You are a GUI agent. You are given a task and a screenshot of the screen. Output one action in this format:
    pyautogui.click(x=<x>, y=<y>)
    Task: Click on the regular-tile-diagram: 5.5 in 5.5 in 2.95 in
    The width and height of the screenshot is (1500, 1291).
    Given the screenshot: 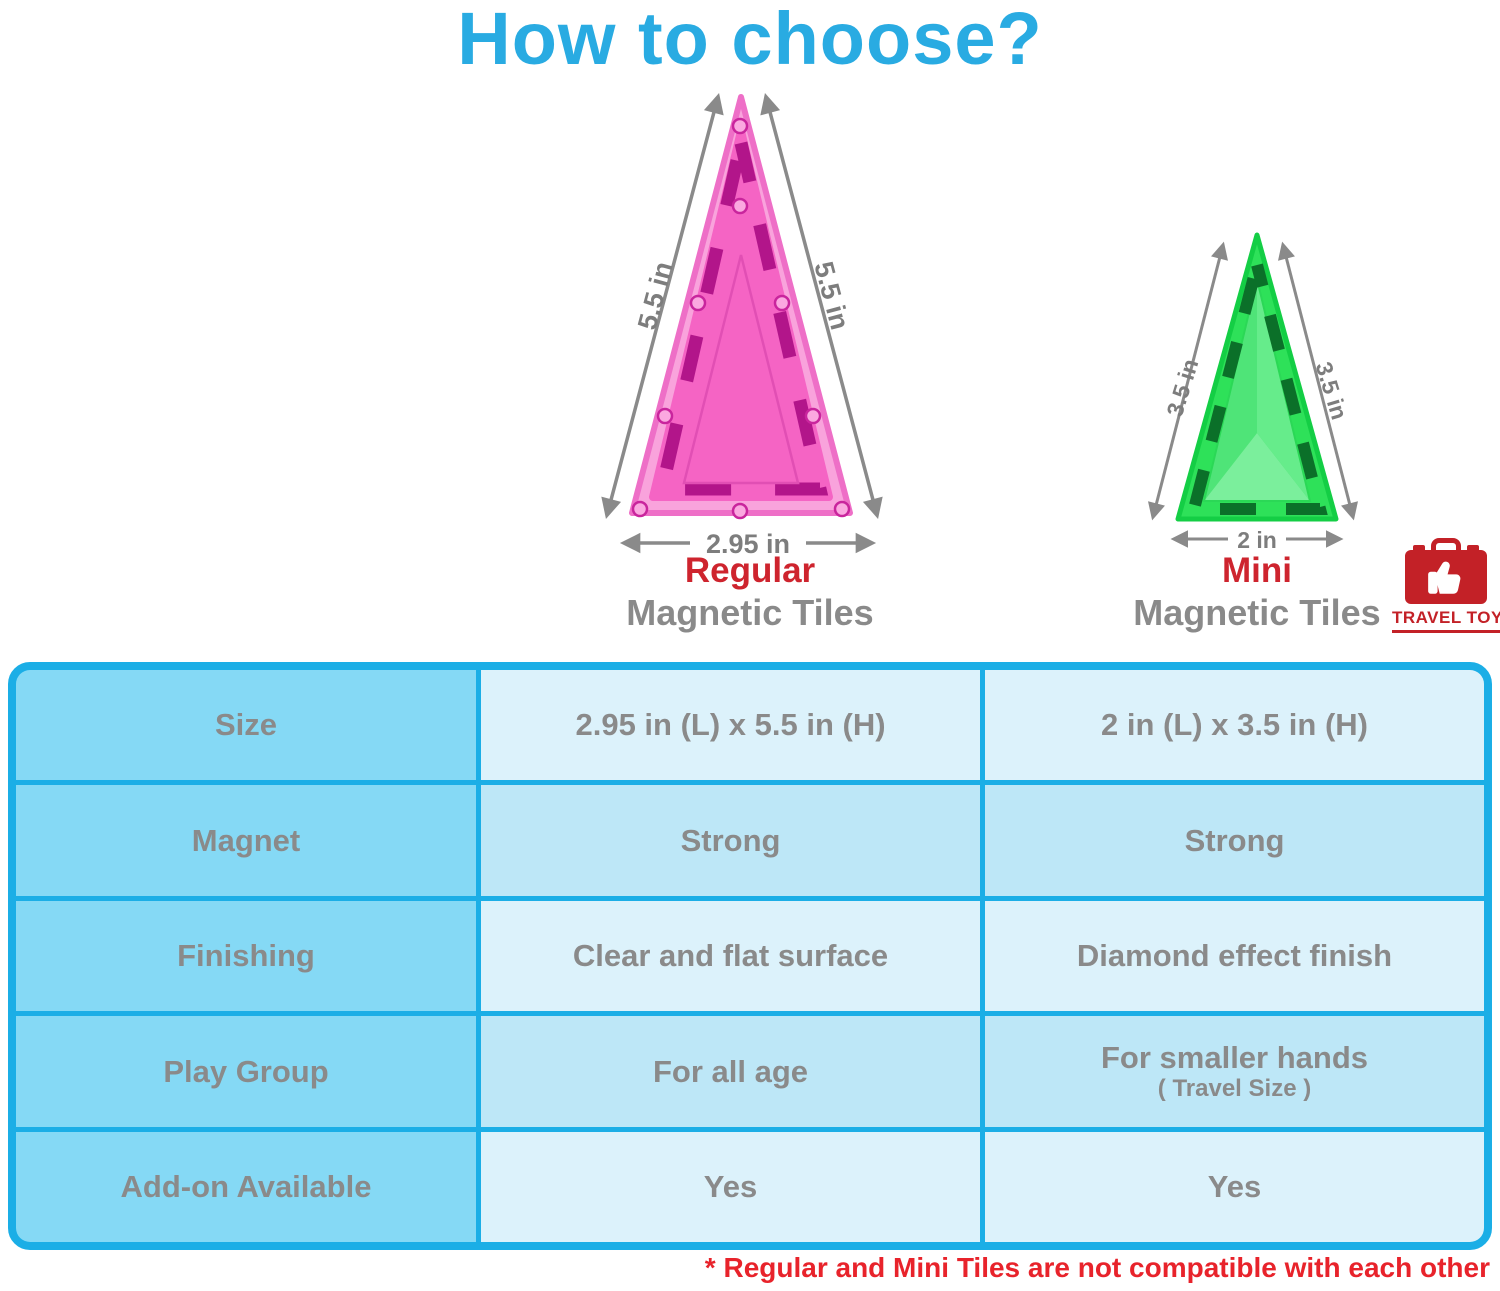 What is the action you would take?
    pyautogui.click(x=742, y=324)
    